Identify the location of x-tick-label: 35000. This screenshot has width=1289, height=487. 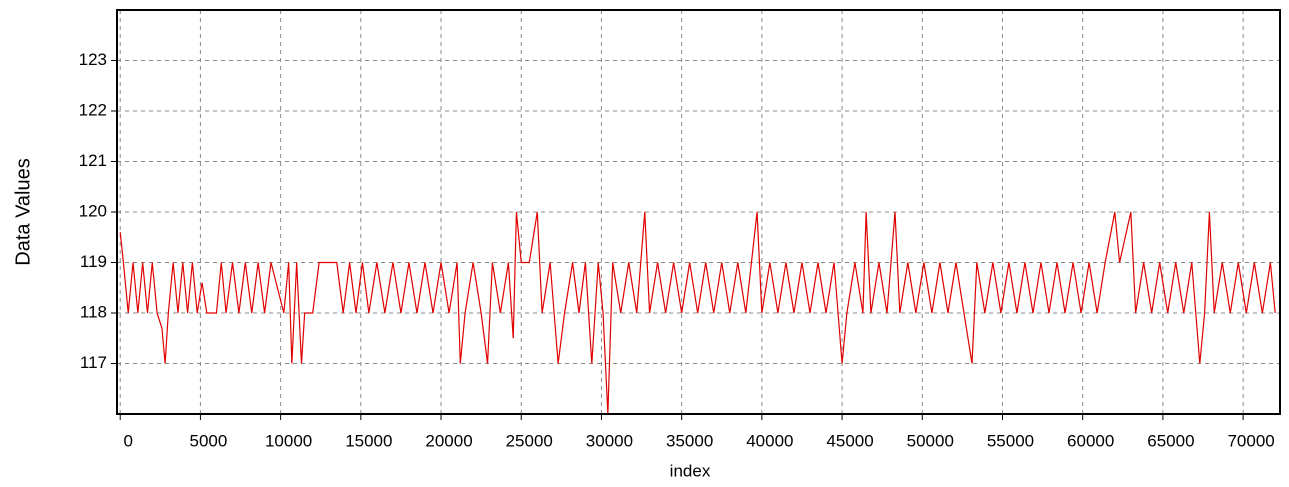
(689, 440).